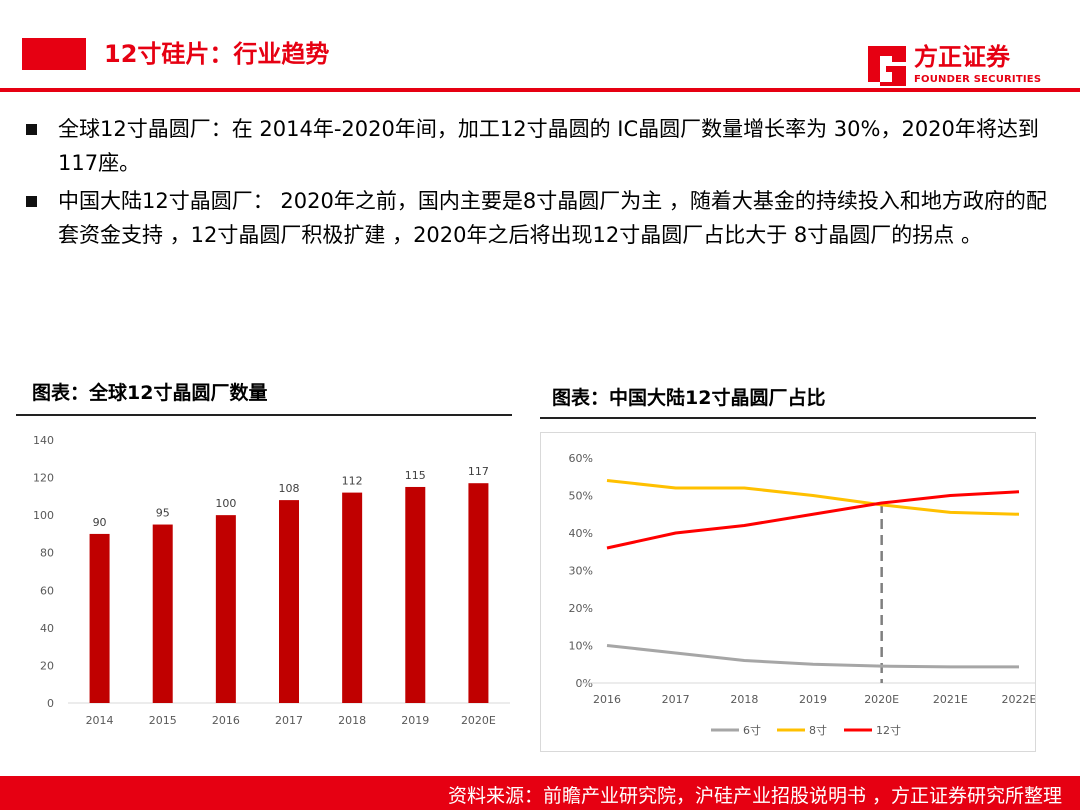 The image size is (1080, 810). Describe the element at coordinates (540, 90) in the screenshot. I see `header-divider` at that location.